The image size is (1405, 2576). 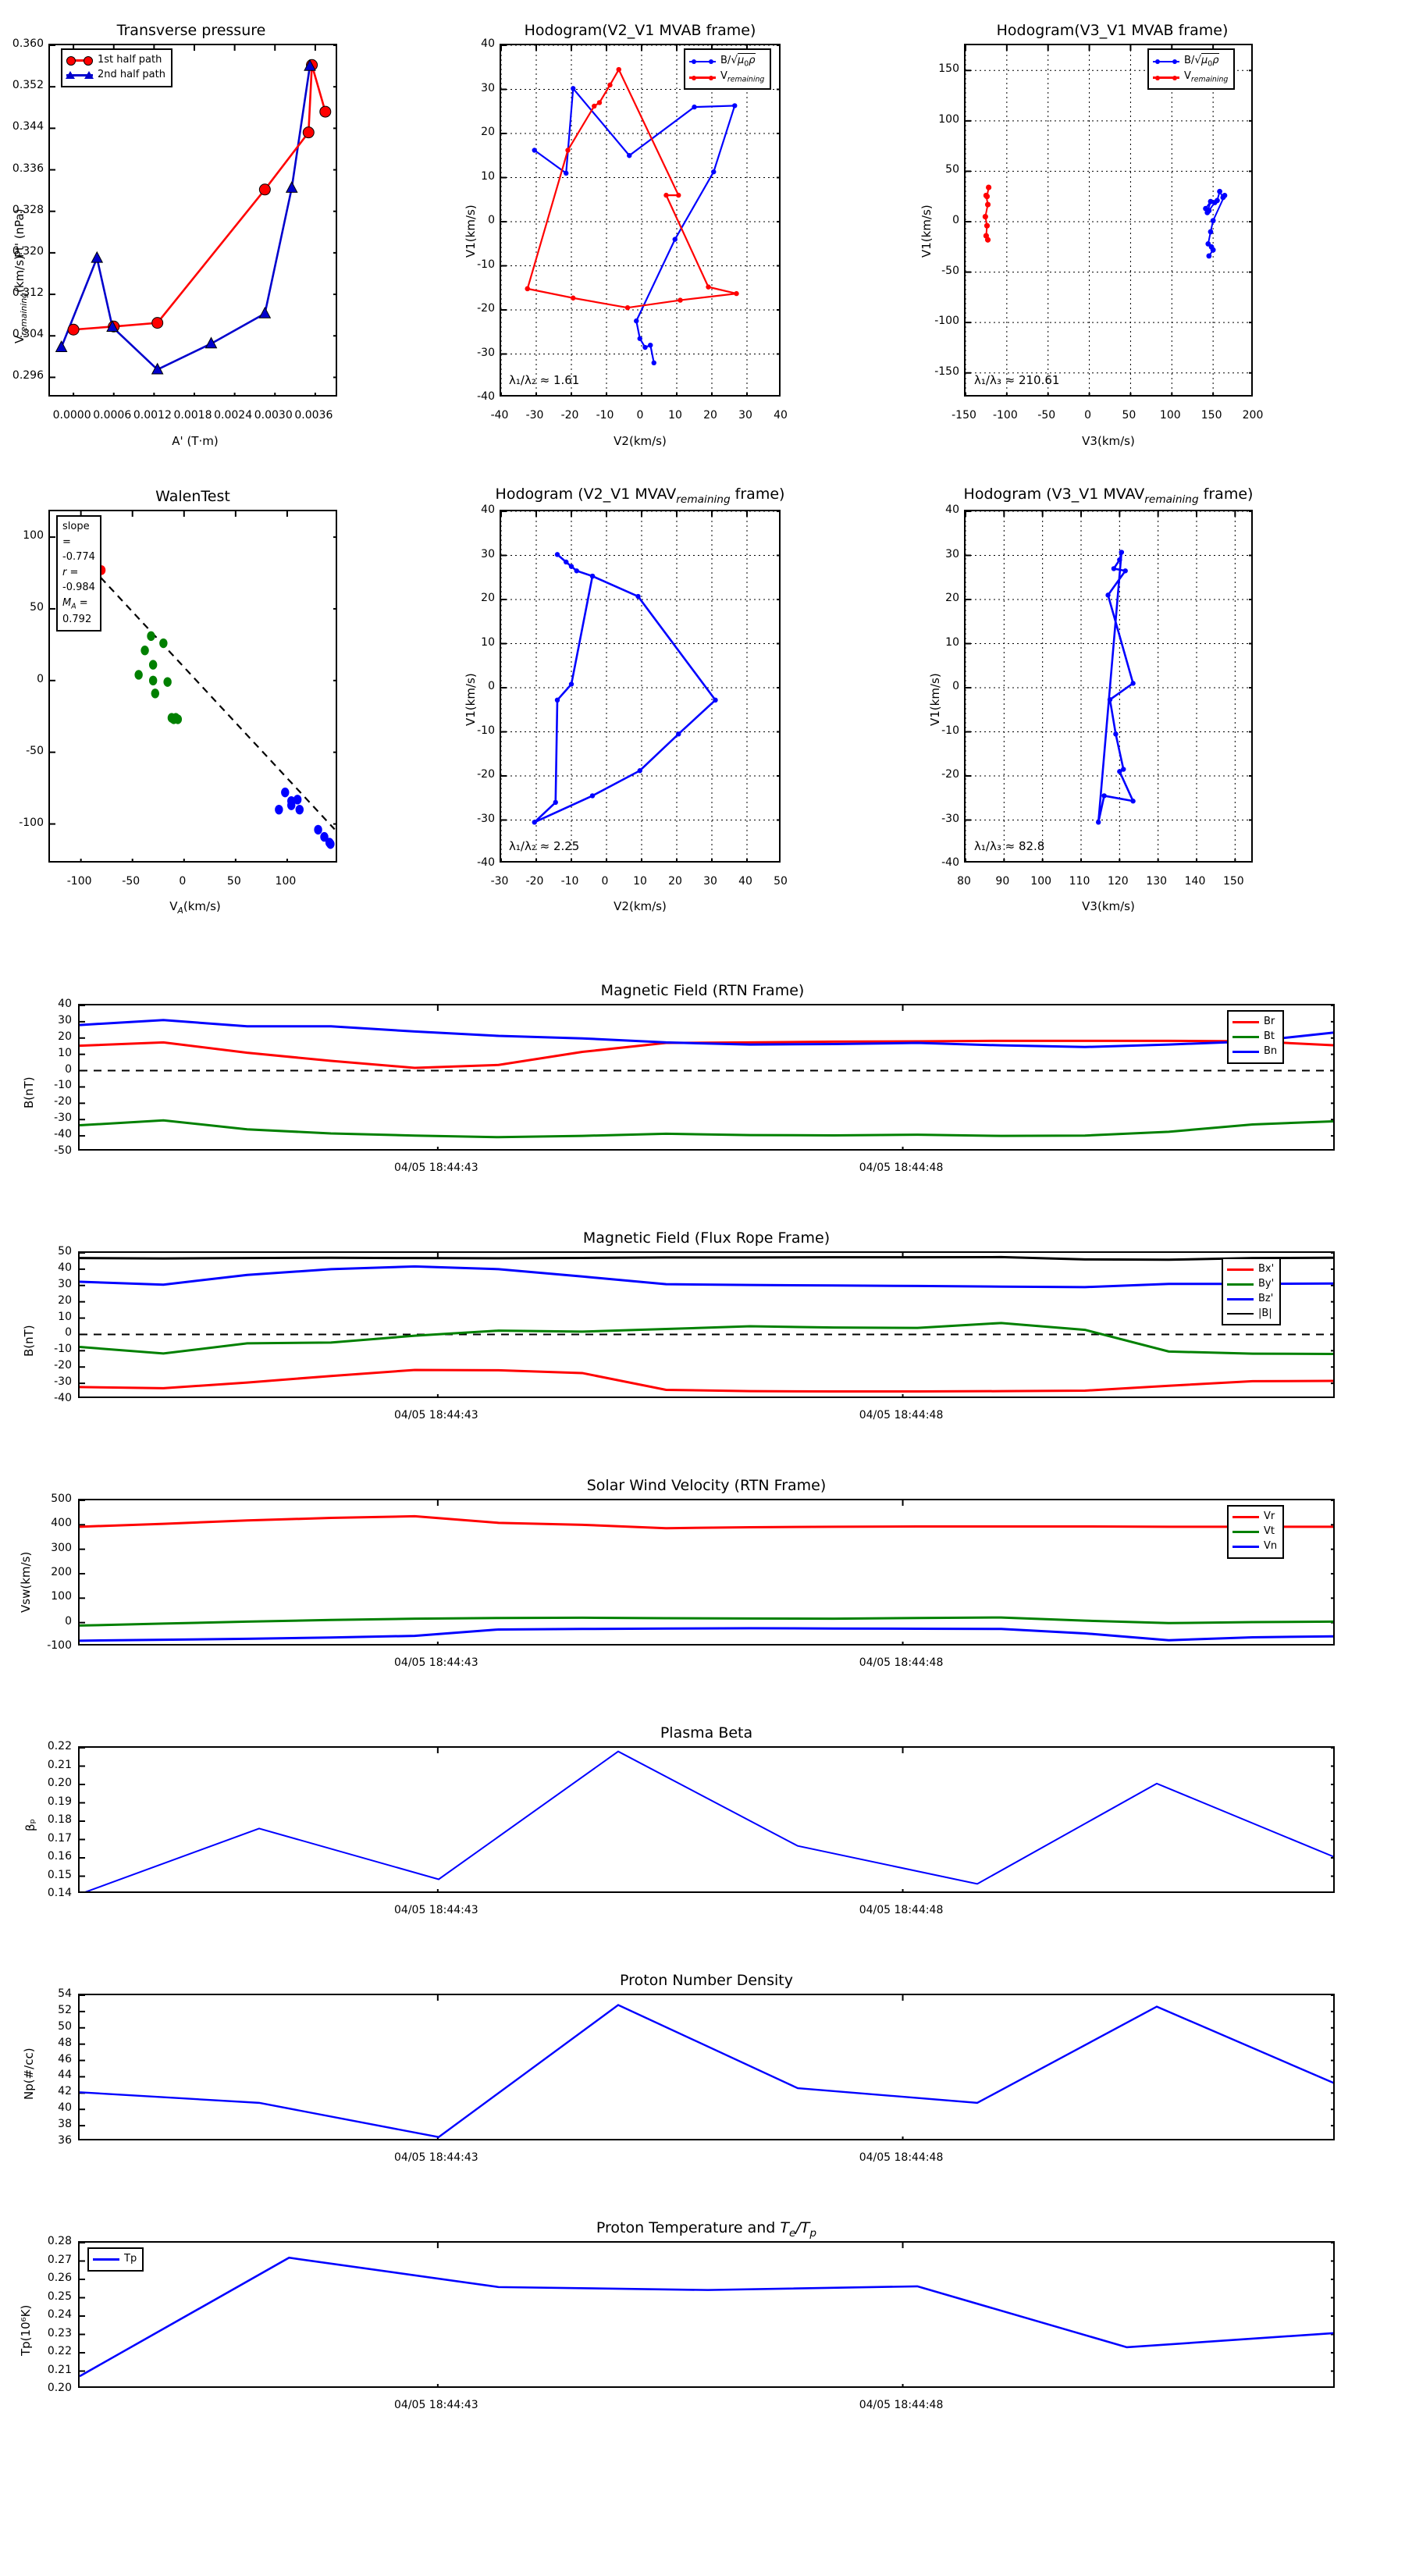 I want to click on legend-label: Bt, so click(x=1270, y=1036).